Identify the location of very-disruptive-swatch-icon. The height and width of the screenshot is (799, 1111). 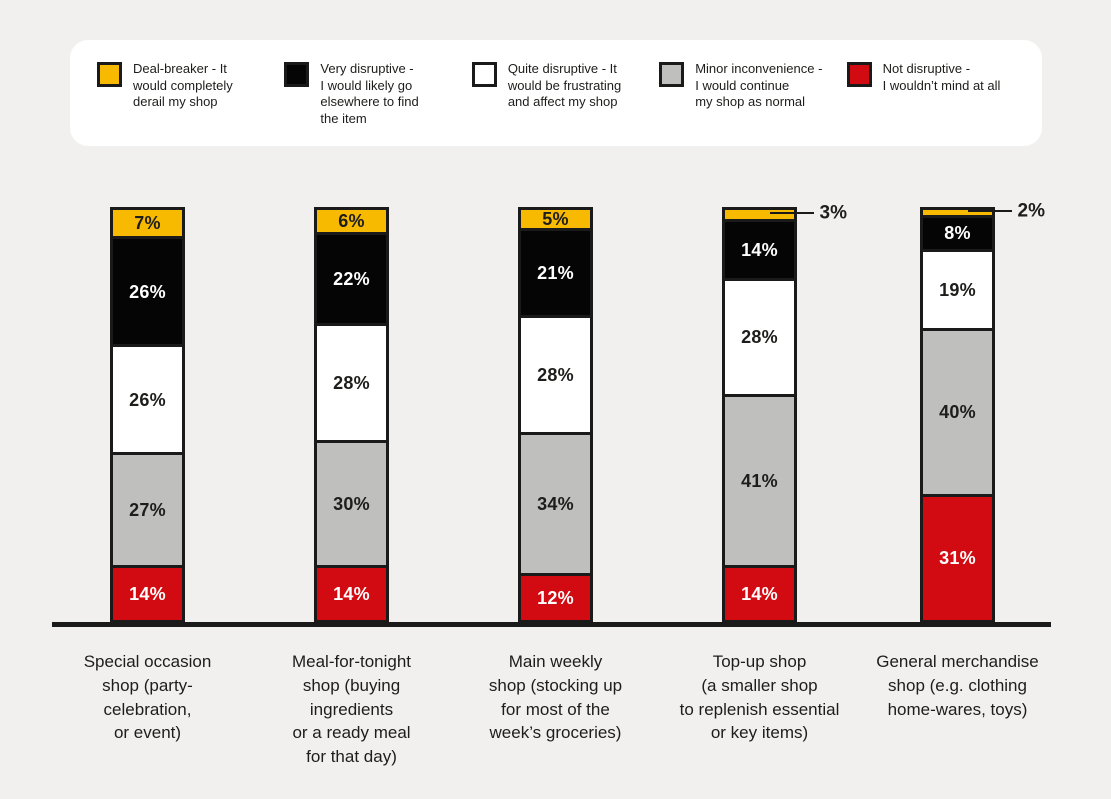
(297, 74).